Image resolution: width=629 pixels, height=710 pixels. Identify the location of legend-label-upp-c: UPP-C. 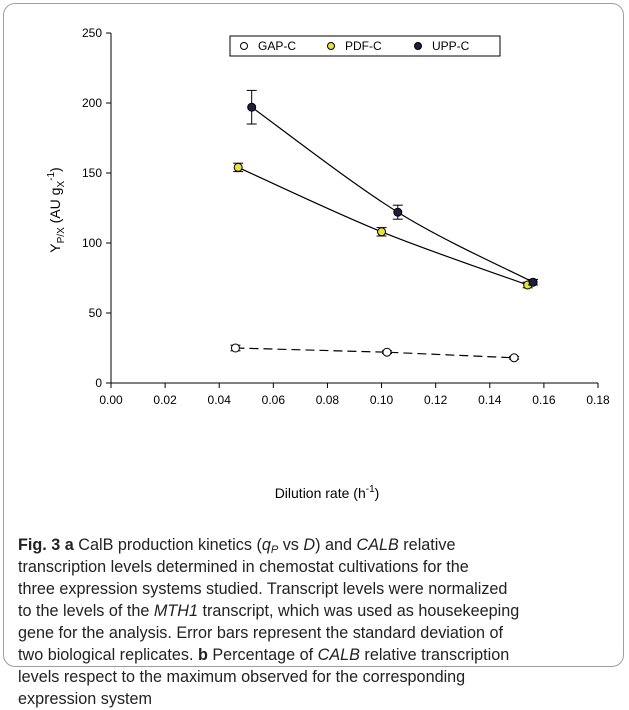
(451, 46).